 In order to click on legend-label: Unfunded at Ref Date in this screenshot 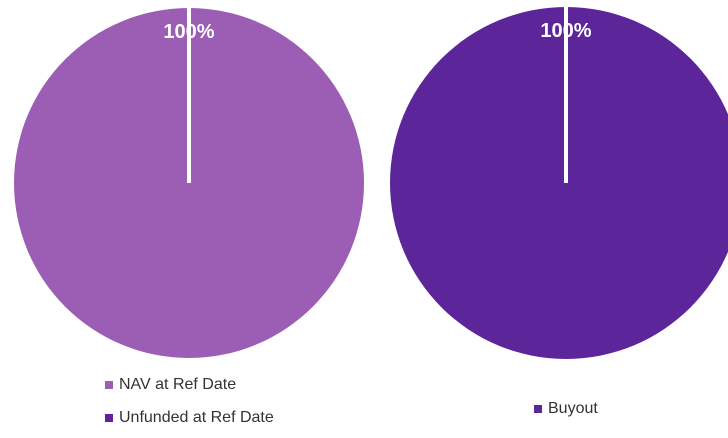, I will do `click(196, 417)`.